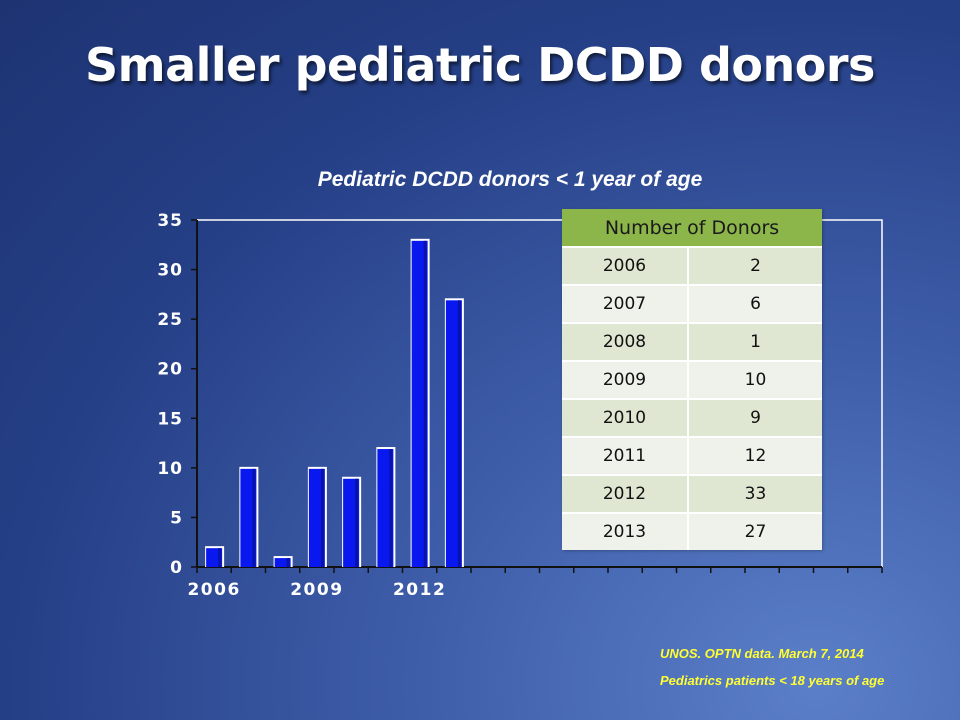 This screenshot has width=960, height=720. I want to click on table-row: 2006 2, so click(692, 265).